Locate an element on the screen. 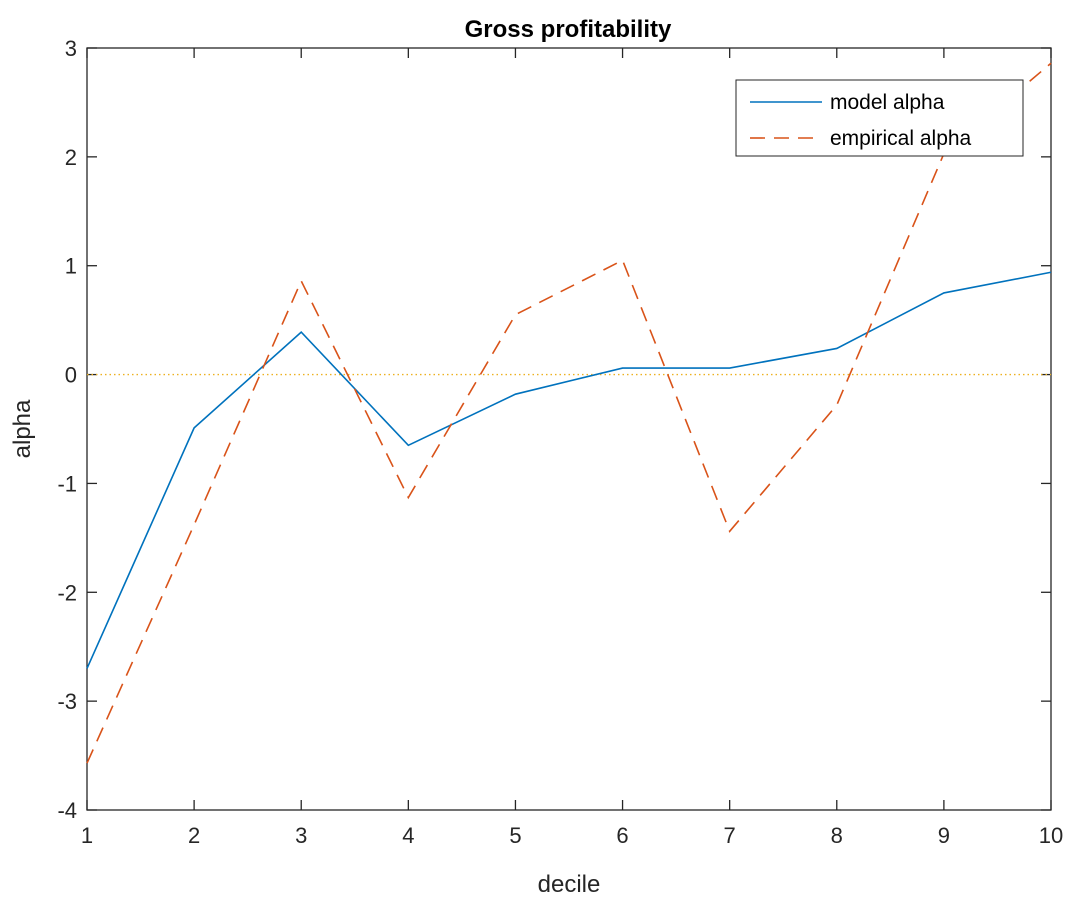 This screenshot has height=905, width=1074. y-tick-label: -3 is located at coordinates (67, 701).